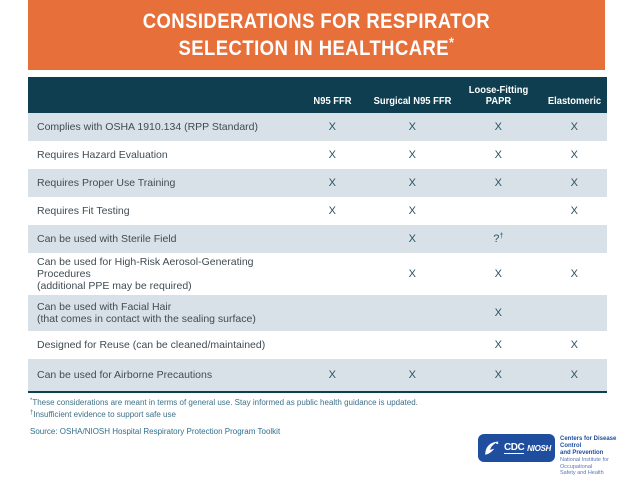 This screenshot has height=491, width=635. I want to click on page-title-line2: SELECTION IN HEALTHCARE, so click(314, 48).